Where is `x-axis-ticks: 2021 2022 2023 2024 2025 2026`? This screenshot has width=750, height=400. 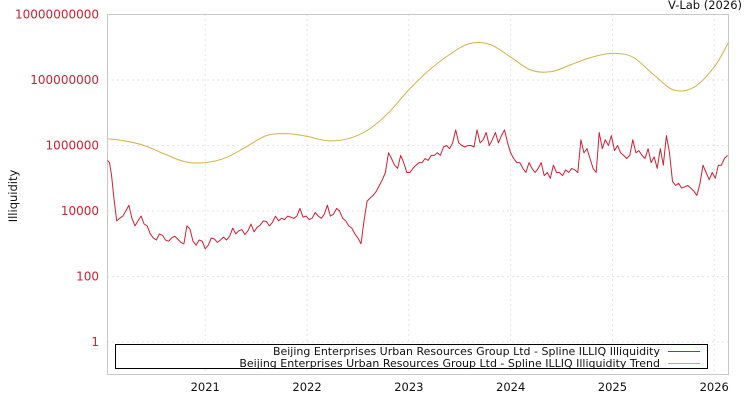
x-axis-ticks: 2021 2022 2023 2024 2025 2026 is located at coordinates (460, 387).